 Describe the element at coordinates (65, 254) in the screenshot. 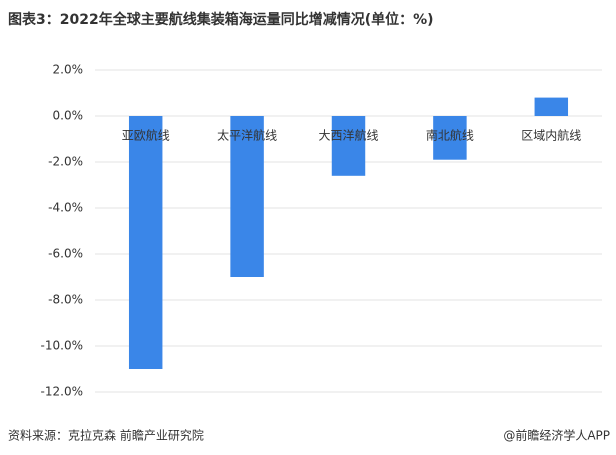

I see `y-tick-label: -6.0%` at that location.